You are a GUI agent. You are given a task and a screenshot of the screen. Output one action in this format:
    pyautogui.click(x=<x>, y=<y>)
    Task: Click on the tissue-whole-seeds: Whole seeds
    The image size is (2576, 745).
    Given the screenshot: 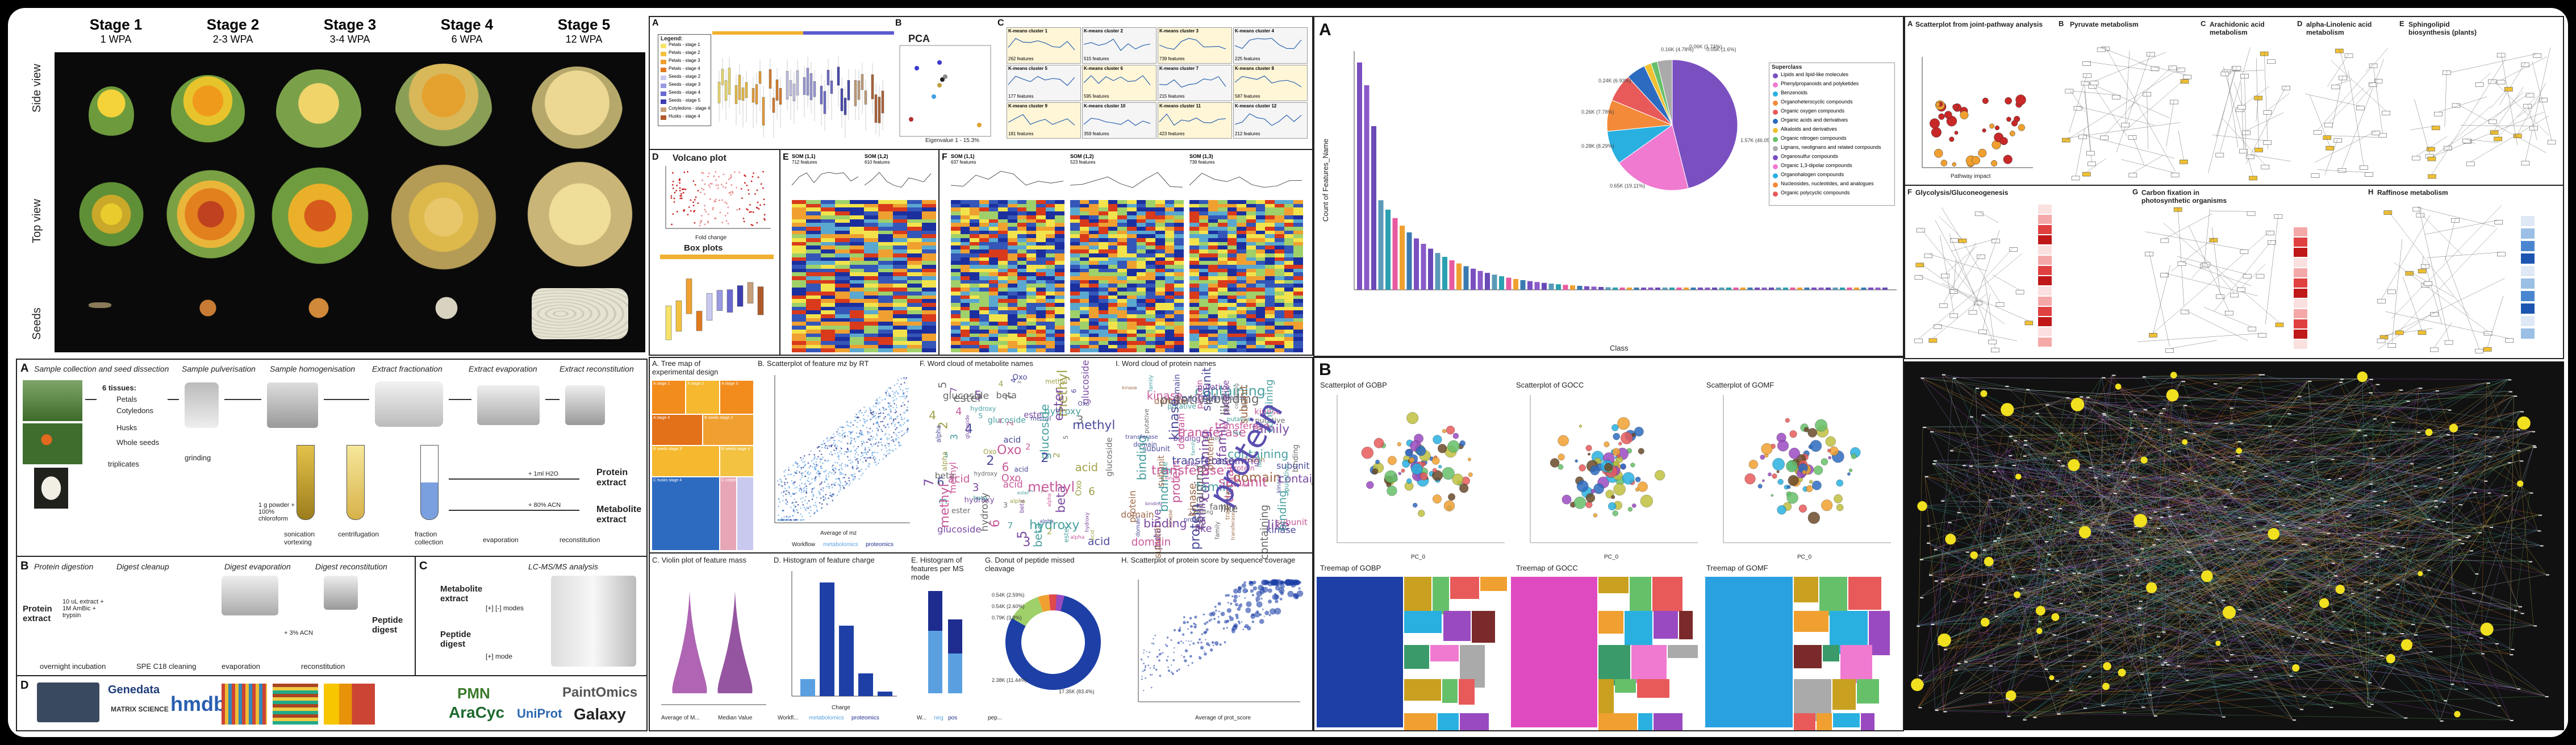 What is the action you would take?
    pyautogui.click(x=138, y=442)
    